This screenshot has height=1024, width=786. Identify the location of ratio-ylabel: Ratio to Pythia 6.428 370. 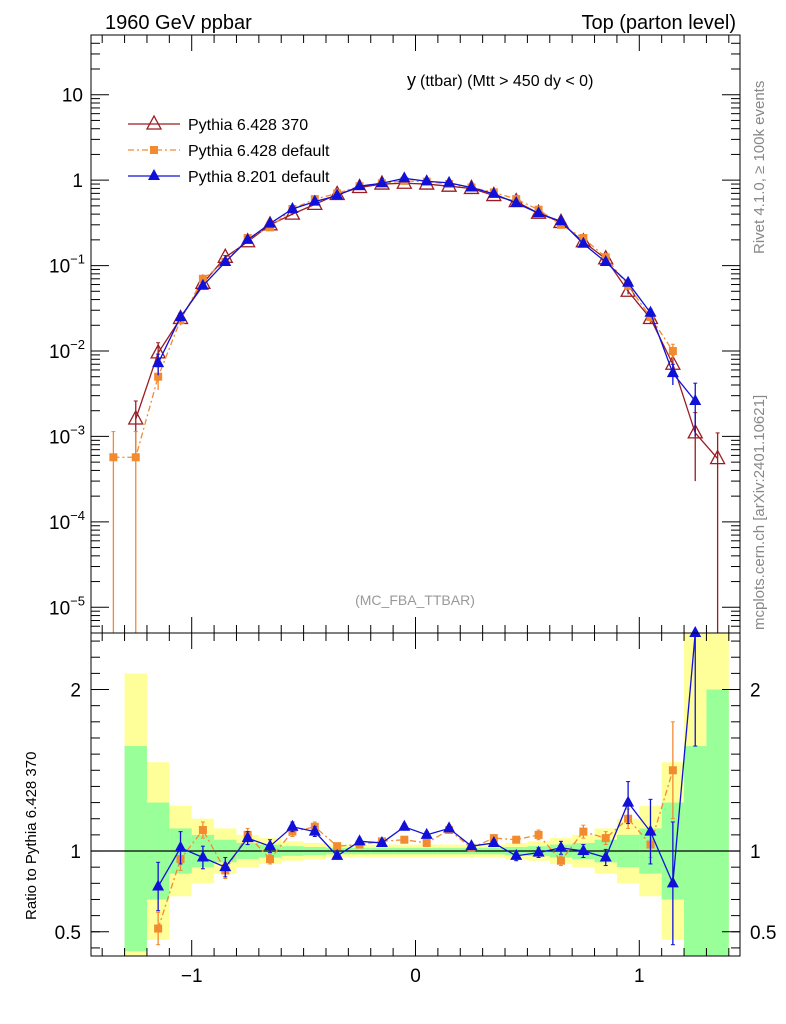
(31, 836).